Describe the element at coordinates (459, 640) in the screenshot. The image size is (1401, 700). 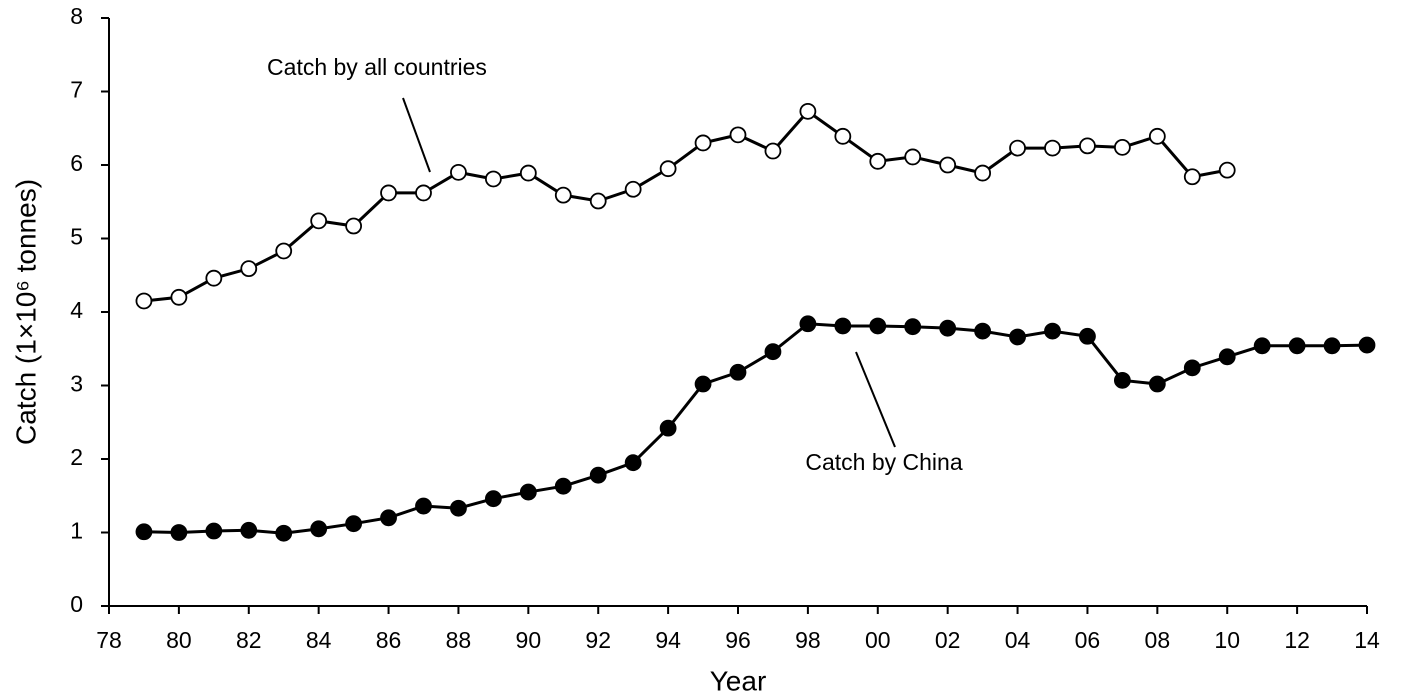
I see `x-tick-label: 88` at that location.